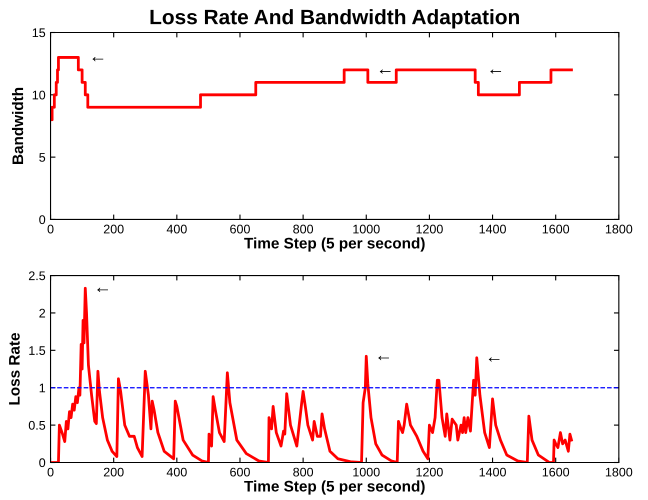 This screenshot has height=500, width=648. I want to click on y-axis-title: Bandwidth, so click(18, 126).